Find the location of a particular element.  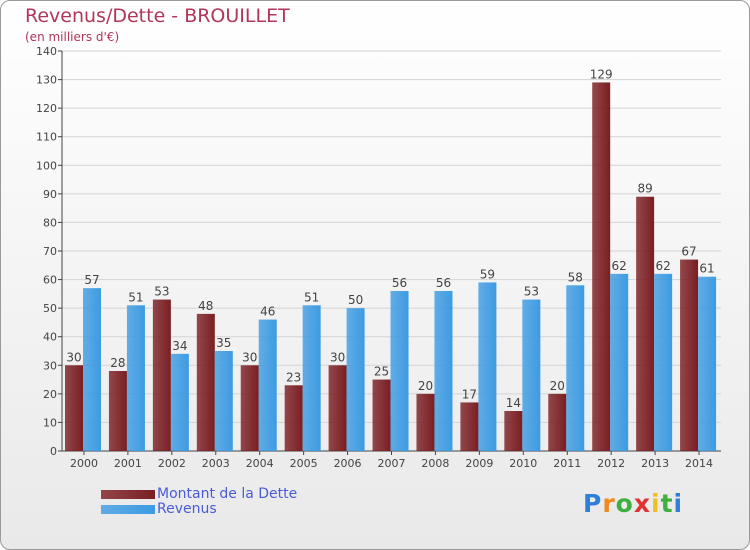

legend-item-dette: Montant de la Dette is located at coordinates (199, 494).